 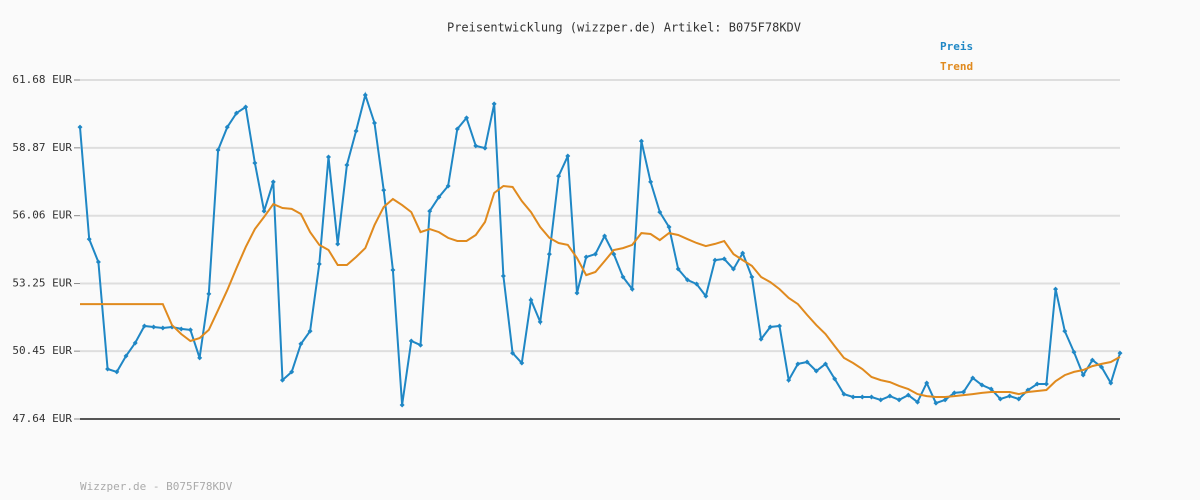 What do you see at coordinates (956, 46) in the screenshot?
I see `legend-entry: Preis` at bounding box center [956, 46].